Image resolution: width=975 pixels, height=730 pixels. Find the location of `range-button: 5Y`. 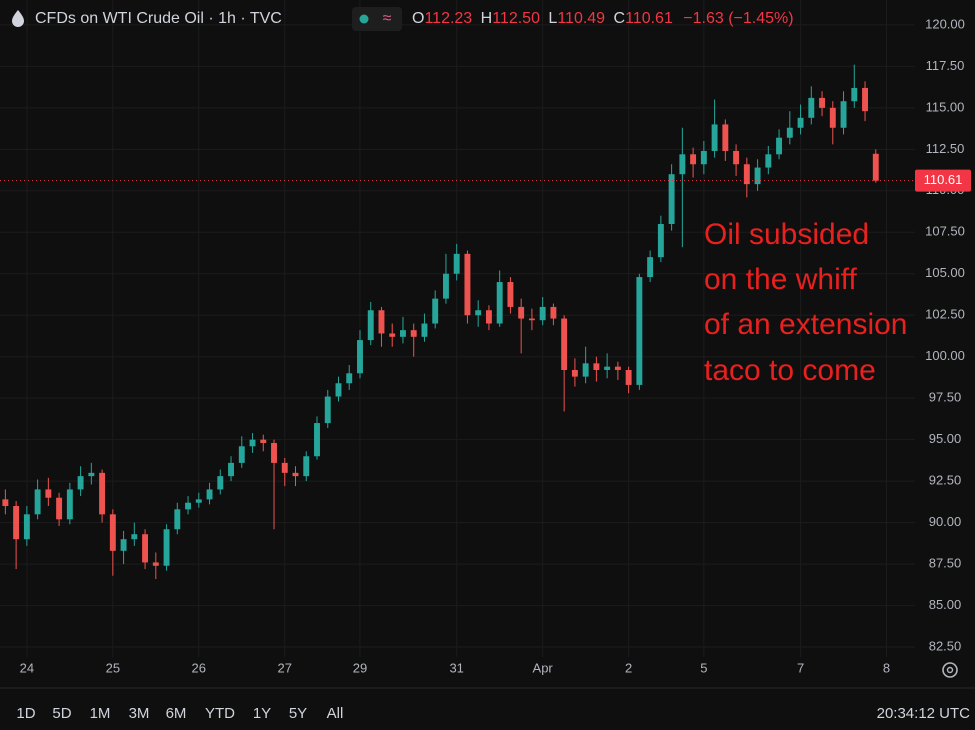

range-button: 5Y is located at coordinates (298, 713).